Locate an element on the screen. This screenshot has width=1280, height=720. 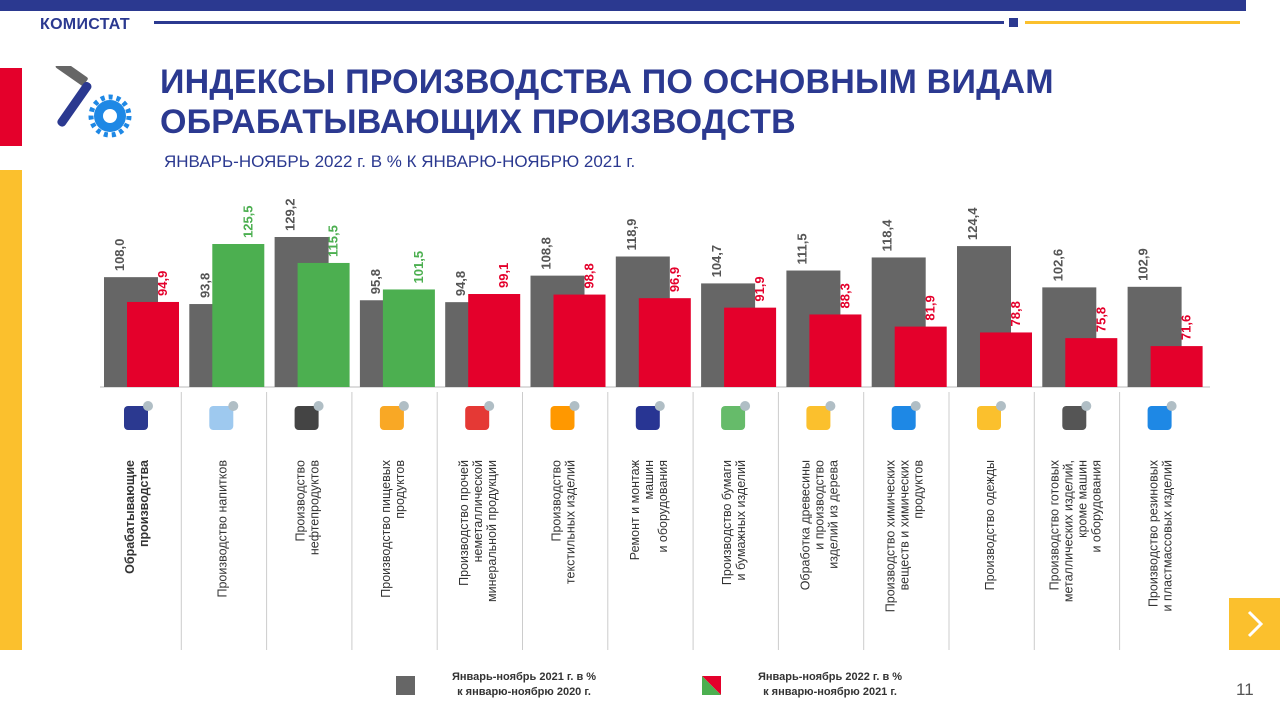
ice-cream-icon-shape is located at coordinates (391, 418).